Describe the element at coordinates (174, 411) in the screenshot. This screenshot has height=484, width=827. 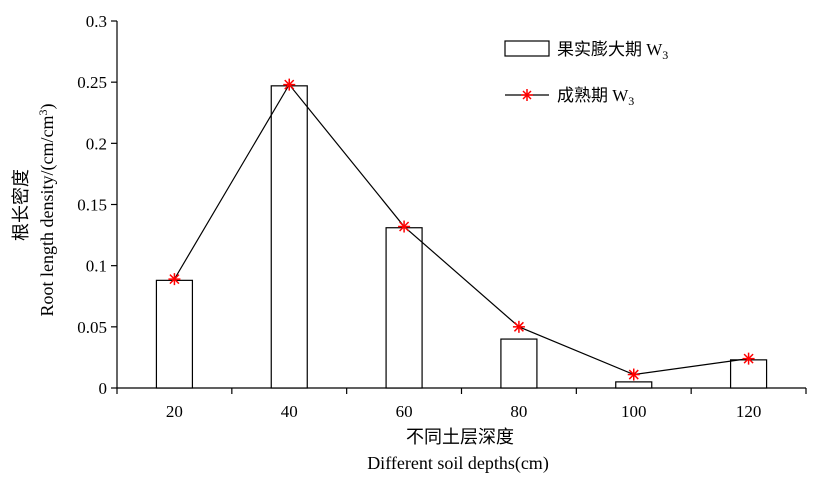
I see `x-tick-label: 20` at that location.